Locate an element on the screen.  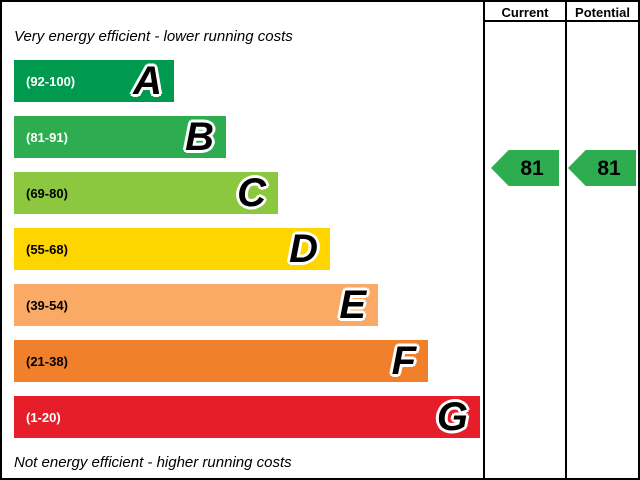
band-row-g: (1-20) G is located at coordinates (247, 417).